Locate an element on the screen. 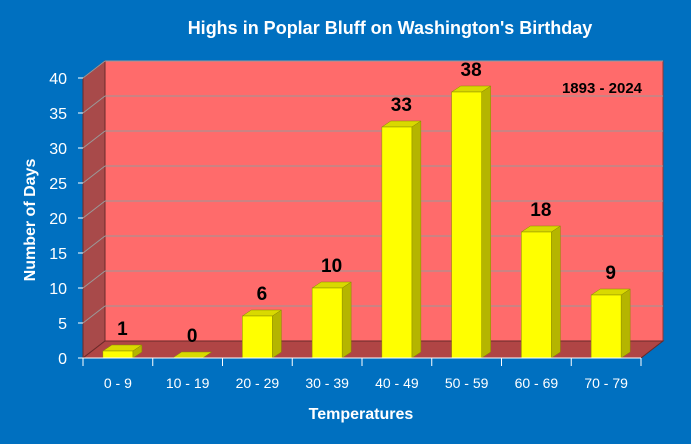  data-label: 6 is located at coordinates (262, 294).